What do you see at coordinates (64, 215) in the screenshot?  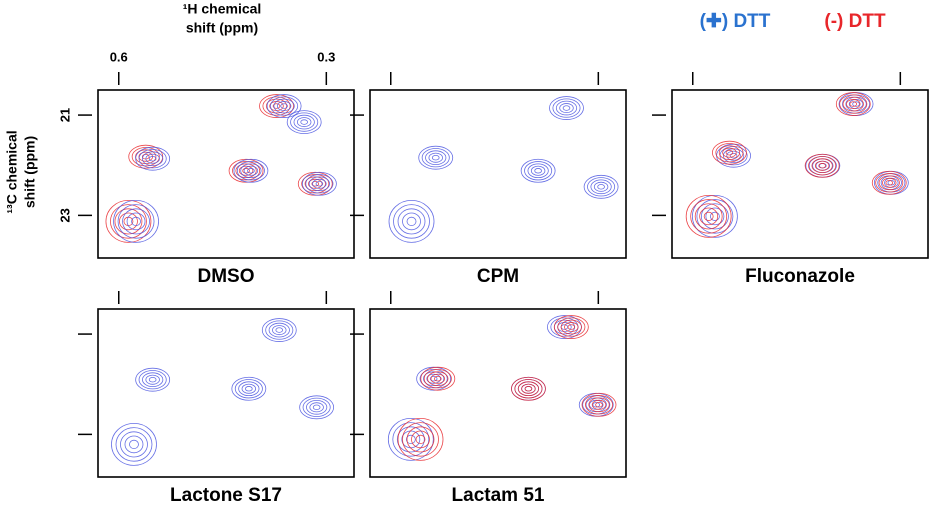 I see `y-tick-label: 23` at bounding box center [64, 215].